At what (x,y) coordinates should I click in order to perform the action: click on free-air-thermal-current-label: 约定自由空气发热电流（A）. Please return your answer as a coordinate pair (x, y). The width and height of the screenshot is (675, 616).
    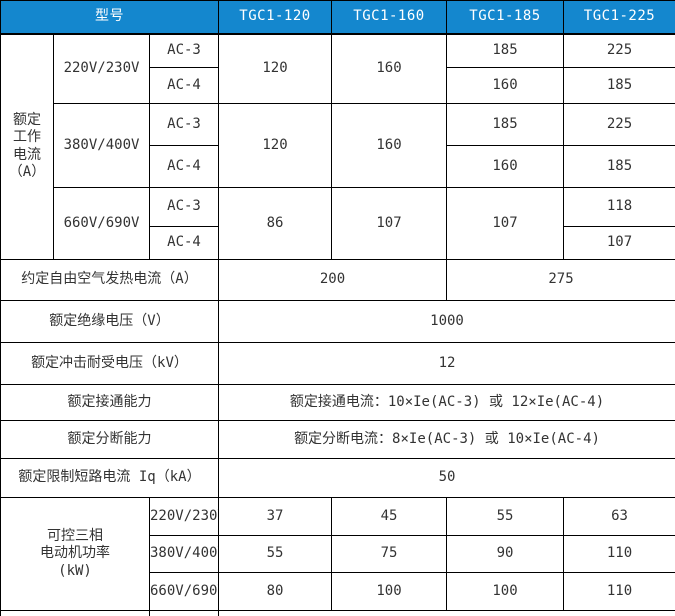
    Looking at the image, I should click on (109, 280).